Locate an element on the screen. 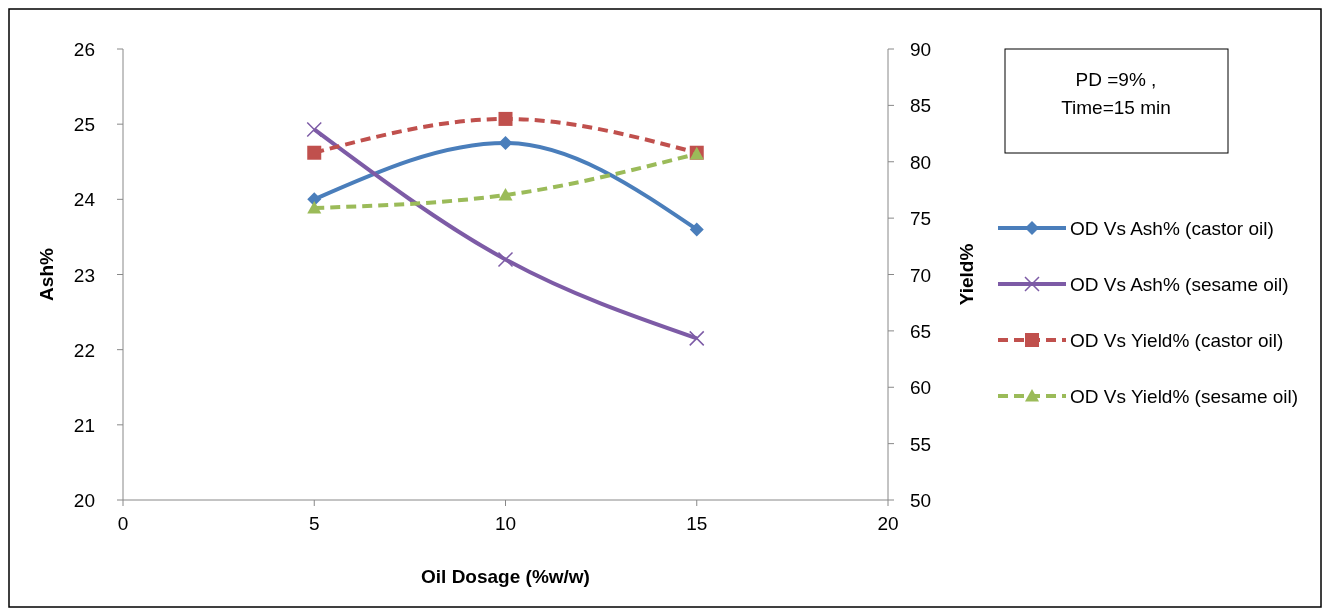  y-tick-label: 20 is located at coordinates (84, 500).